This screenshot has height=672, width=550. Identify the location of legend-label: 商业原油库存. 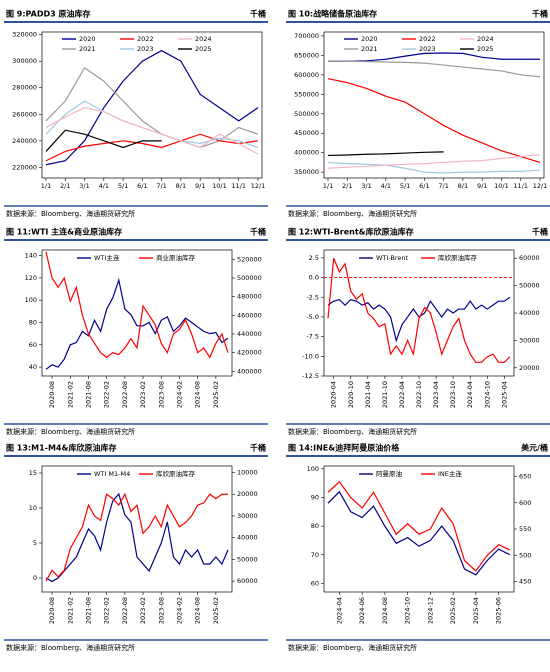
(176, 257).